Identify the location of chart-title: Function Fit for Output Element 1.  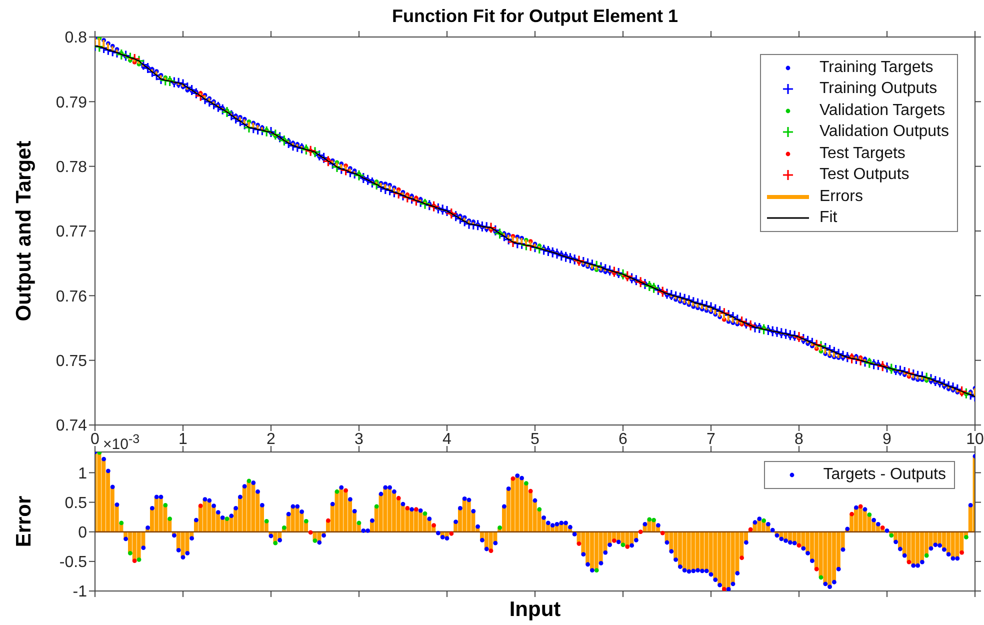
(535, 16).